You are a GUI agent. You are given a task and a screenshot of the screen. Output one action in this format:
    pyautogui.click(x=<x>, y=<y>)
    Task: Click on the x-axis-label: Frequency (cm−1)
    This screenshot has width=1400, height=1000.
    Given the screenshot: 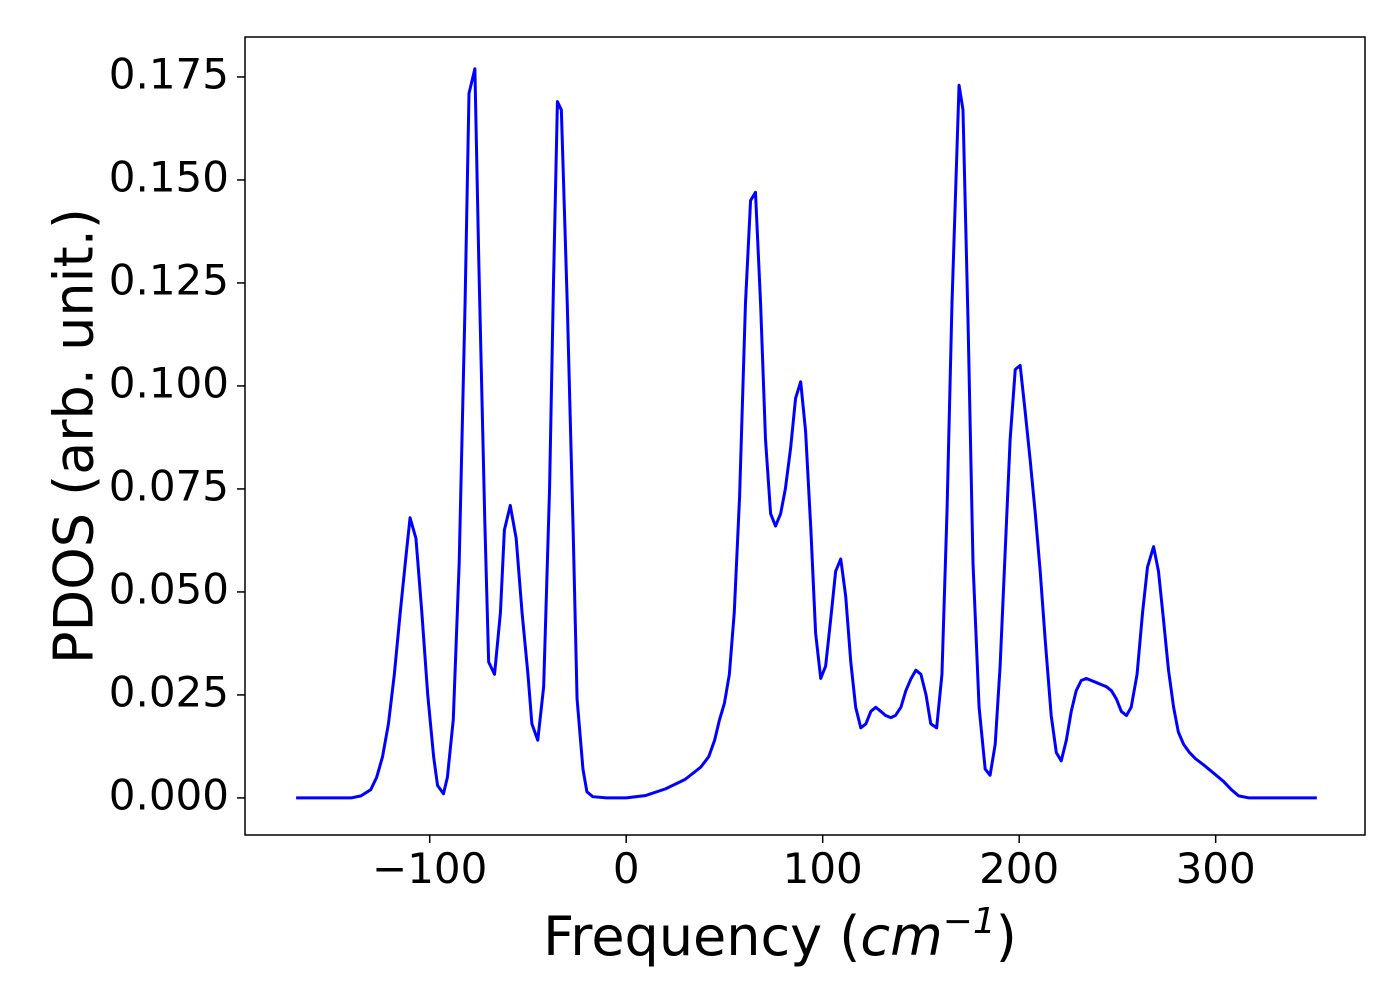 What is the action you would take?
    pyautogui.click(x=780, y=934)
    